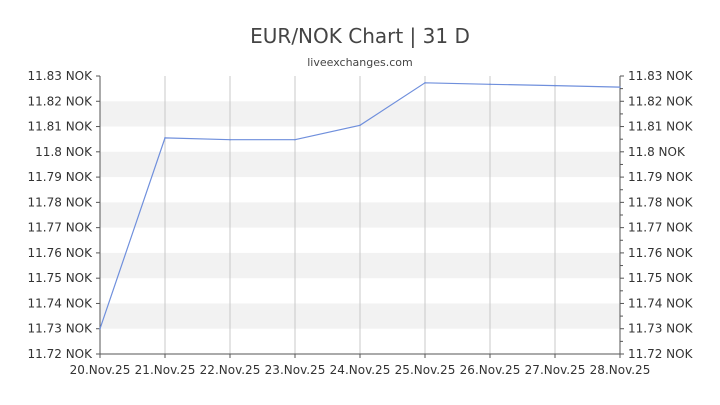  I want to click on y-tick-label-left: 11.79 NOK, so click(61, 177).